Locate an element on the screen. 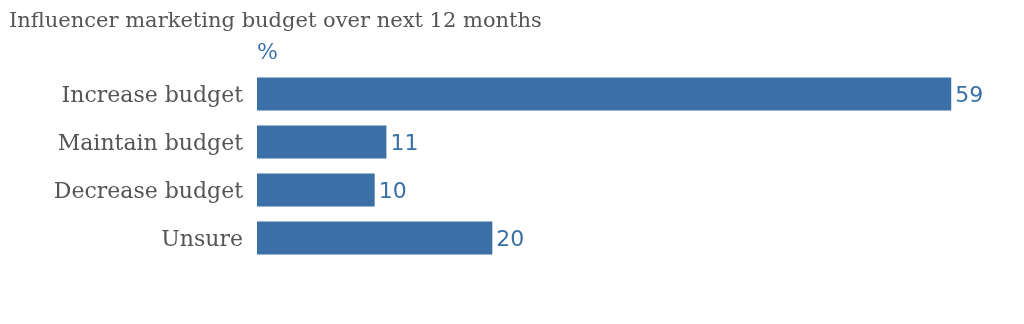  y-tick-label: Decrease budget is located at coordinates (148, 190).